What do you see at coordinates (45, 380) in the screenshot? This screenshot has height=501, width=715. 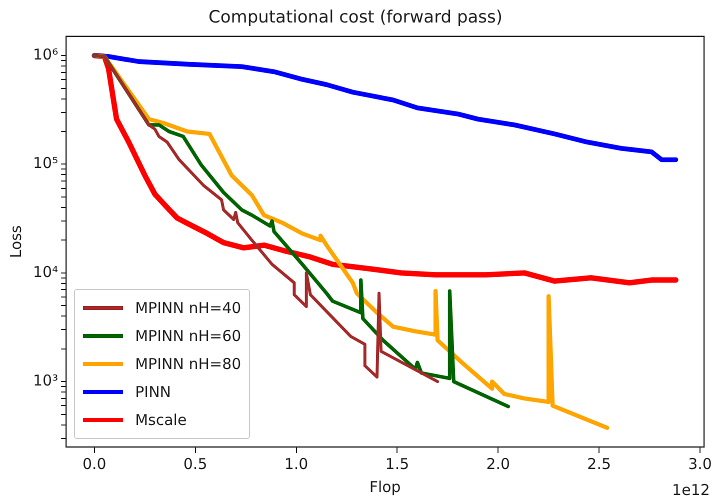 I see `y-tick-label: 10³` at bounding box center [45, 380].